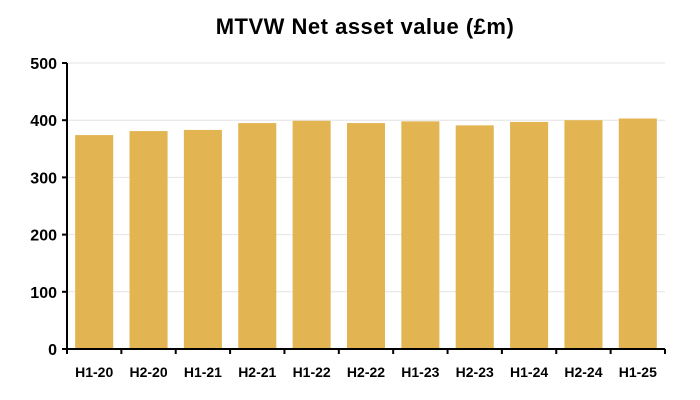 Image resolution: width=700 pixels, height=400 pixels. I want to click on x-tick-label-H2-21: H2-21, so click(257, 372).